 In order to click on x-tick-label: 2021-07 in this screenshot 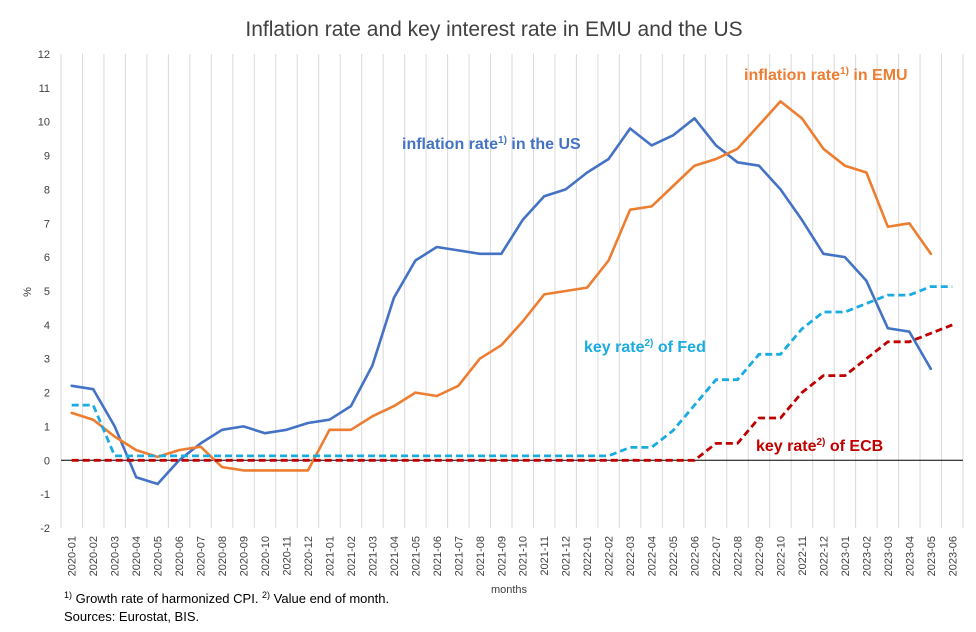, I will do `click(459, 556)`.